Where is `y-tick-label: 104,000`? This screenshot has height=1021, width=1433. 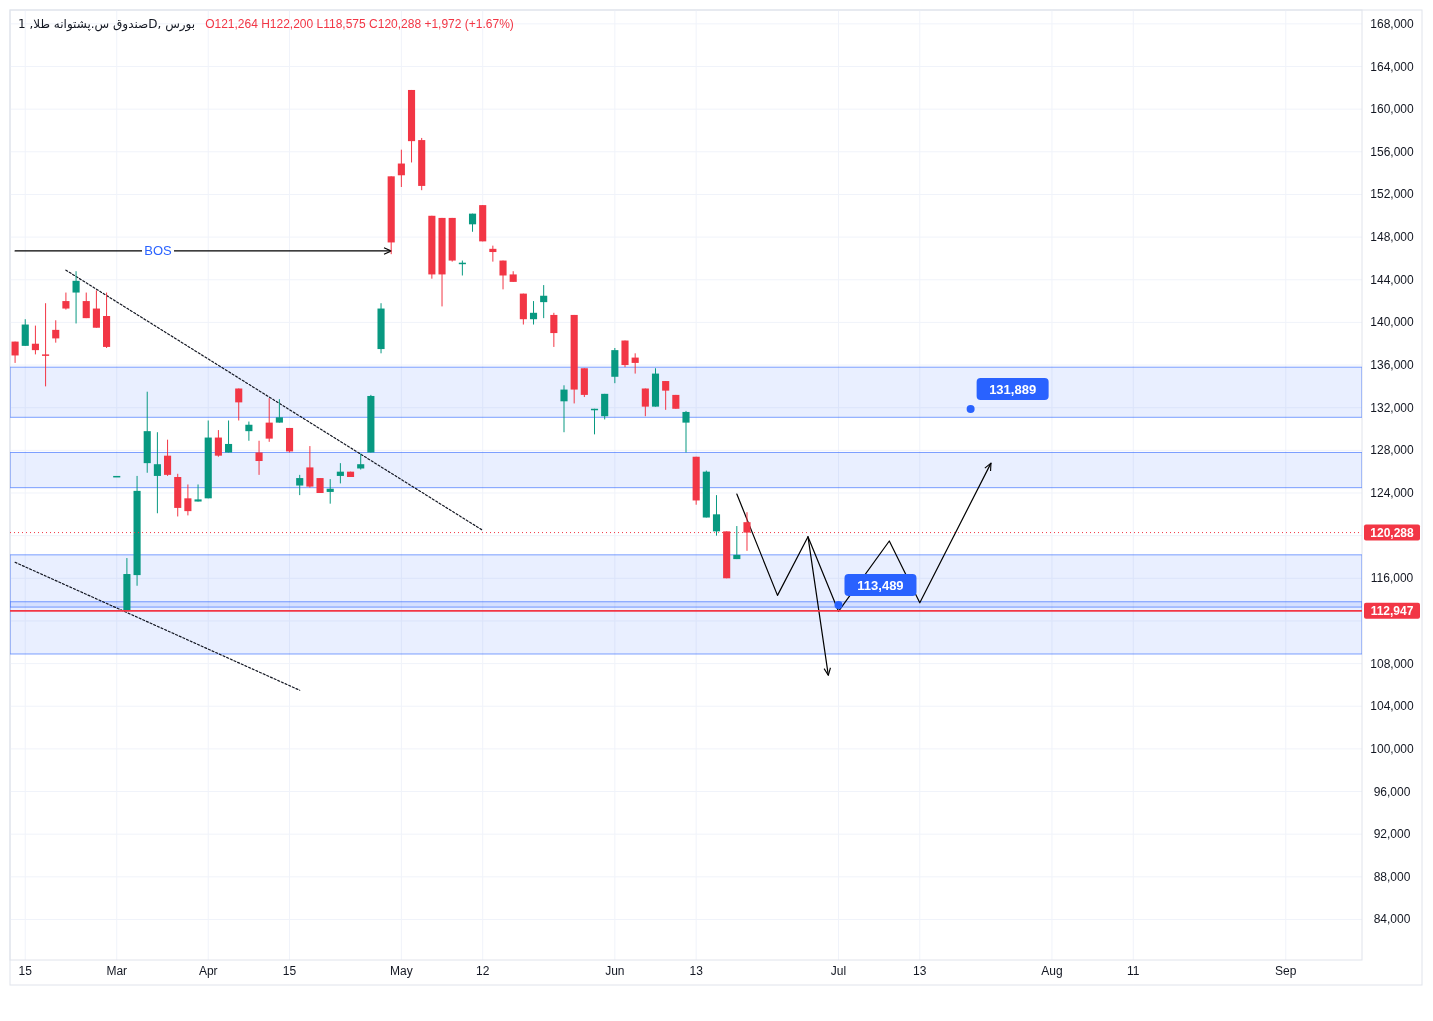 y-tick-label: 104,000 is located at coordinates (1392, 706).